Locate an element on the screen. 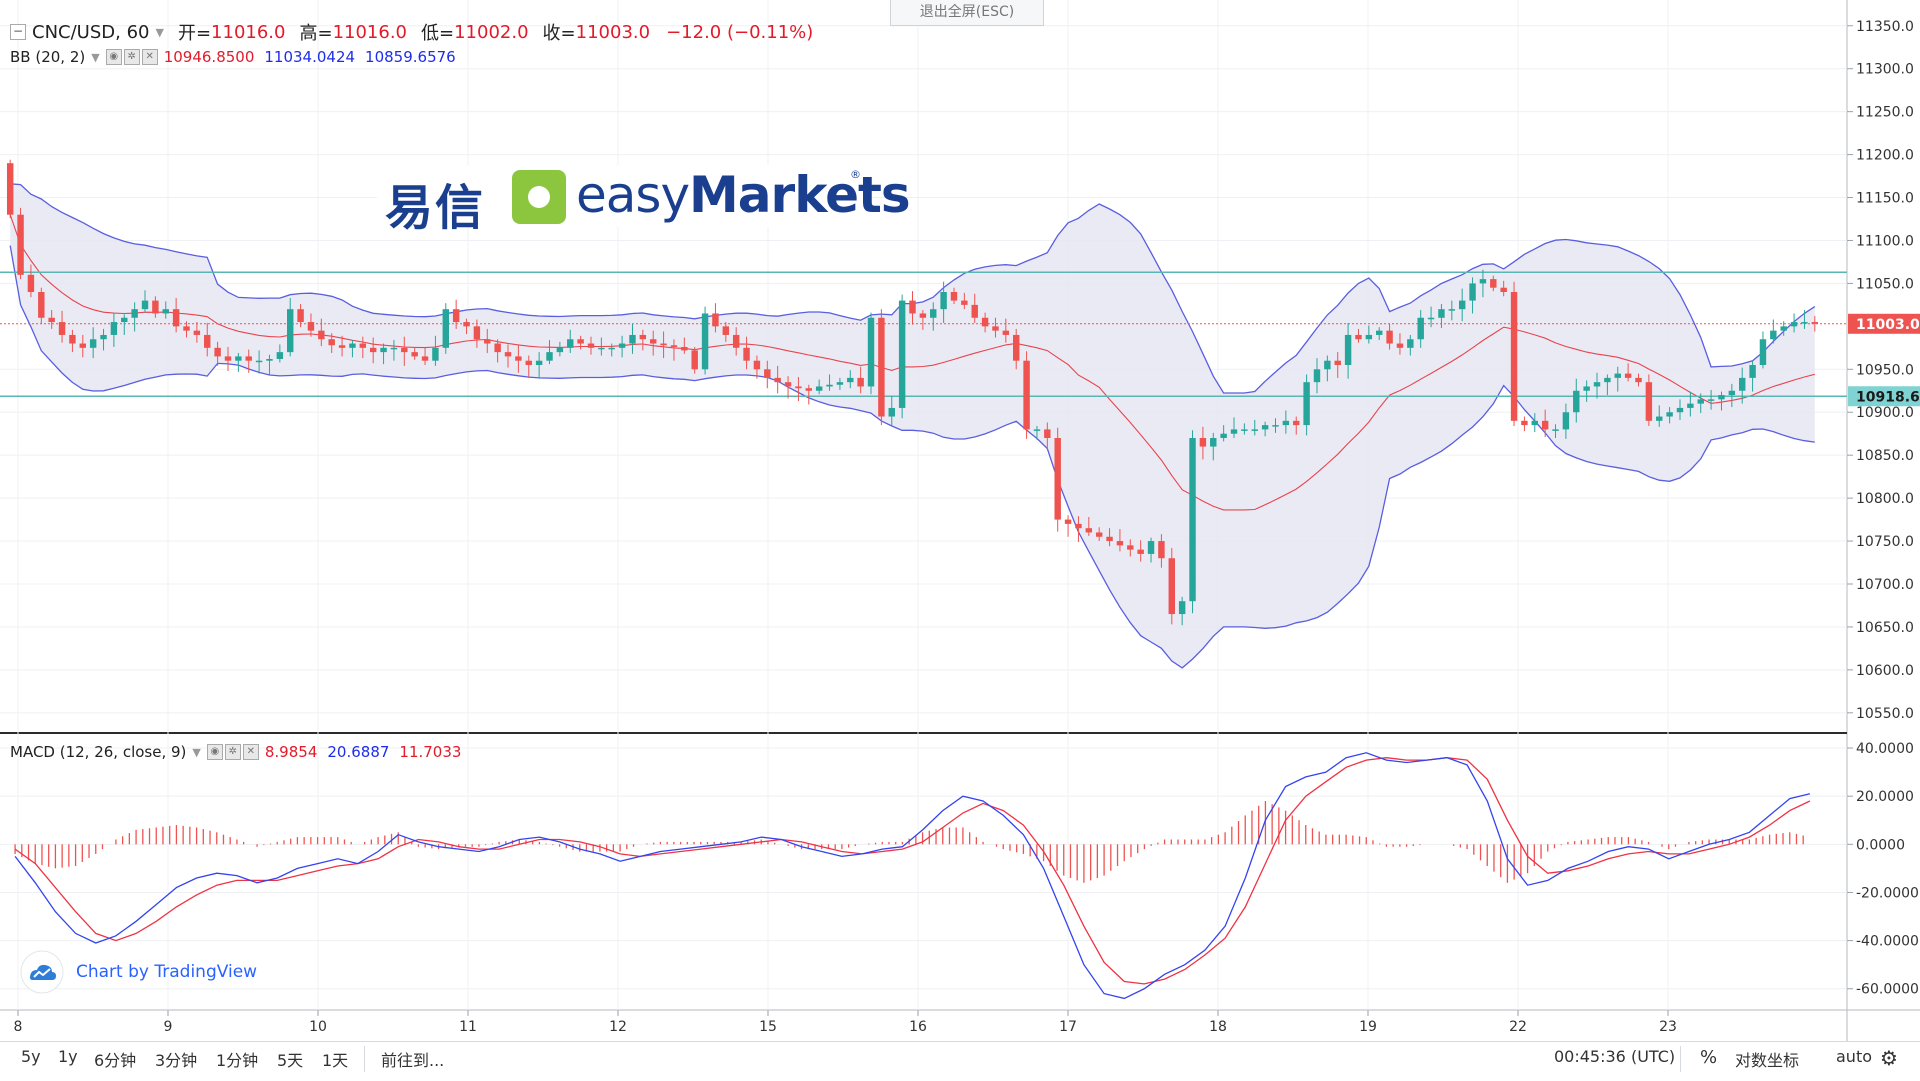  tradingview-watermark: Chart by TradingView is located at coordinates (138, 972).